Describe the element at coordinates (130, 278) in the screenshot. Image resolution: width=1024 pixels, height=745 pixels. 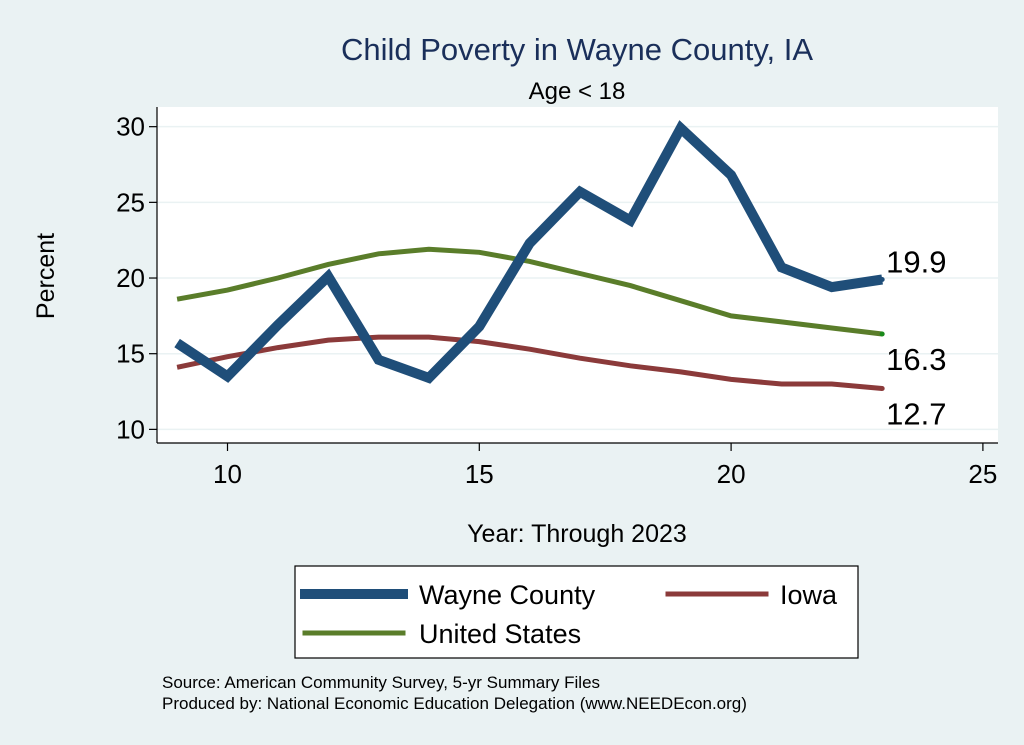
I see `y-tick-label-20: 20` at that location.